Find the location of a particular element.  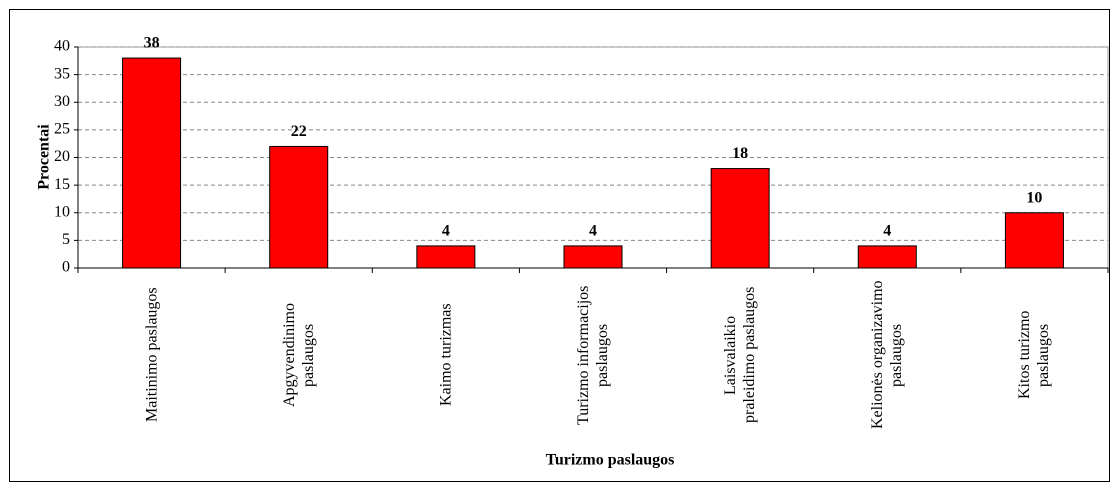

x-tick-label: Turizmo informacijos paslaugos is located at coordinates (593, 355).